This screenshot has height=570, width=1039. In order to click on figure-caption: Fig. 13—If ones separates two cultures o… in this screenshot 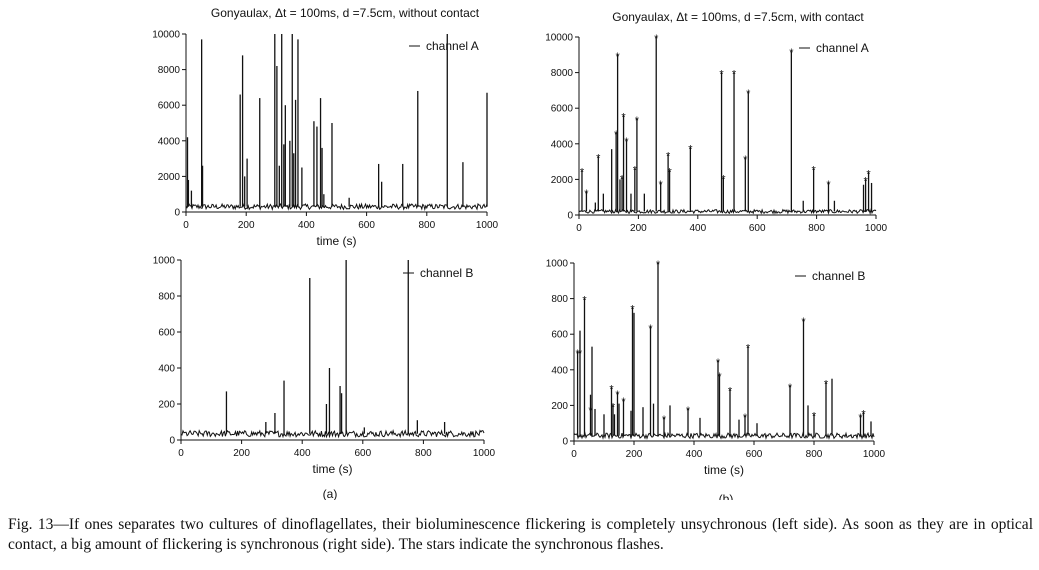, I will do `click(520, 534)`.